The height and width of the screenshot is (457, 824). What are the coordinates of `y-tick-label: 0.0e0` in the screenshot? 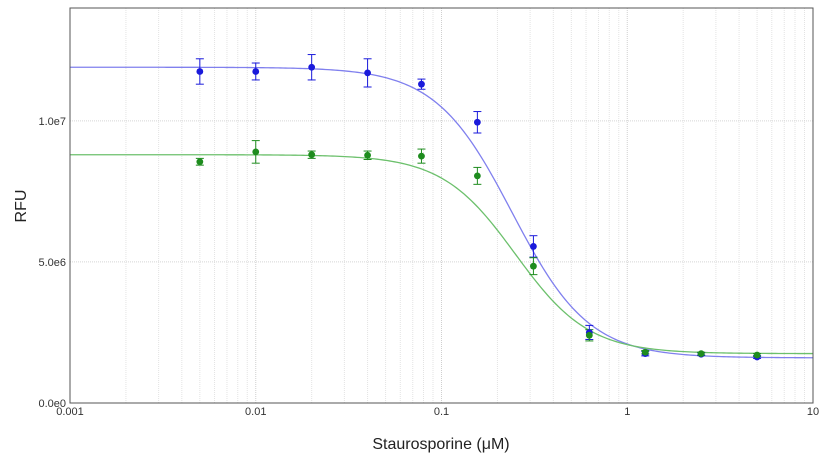 It's located at (52, 404).